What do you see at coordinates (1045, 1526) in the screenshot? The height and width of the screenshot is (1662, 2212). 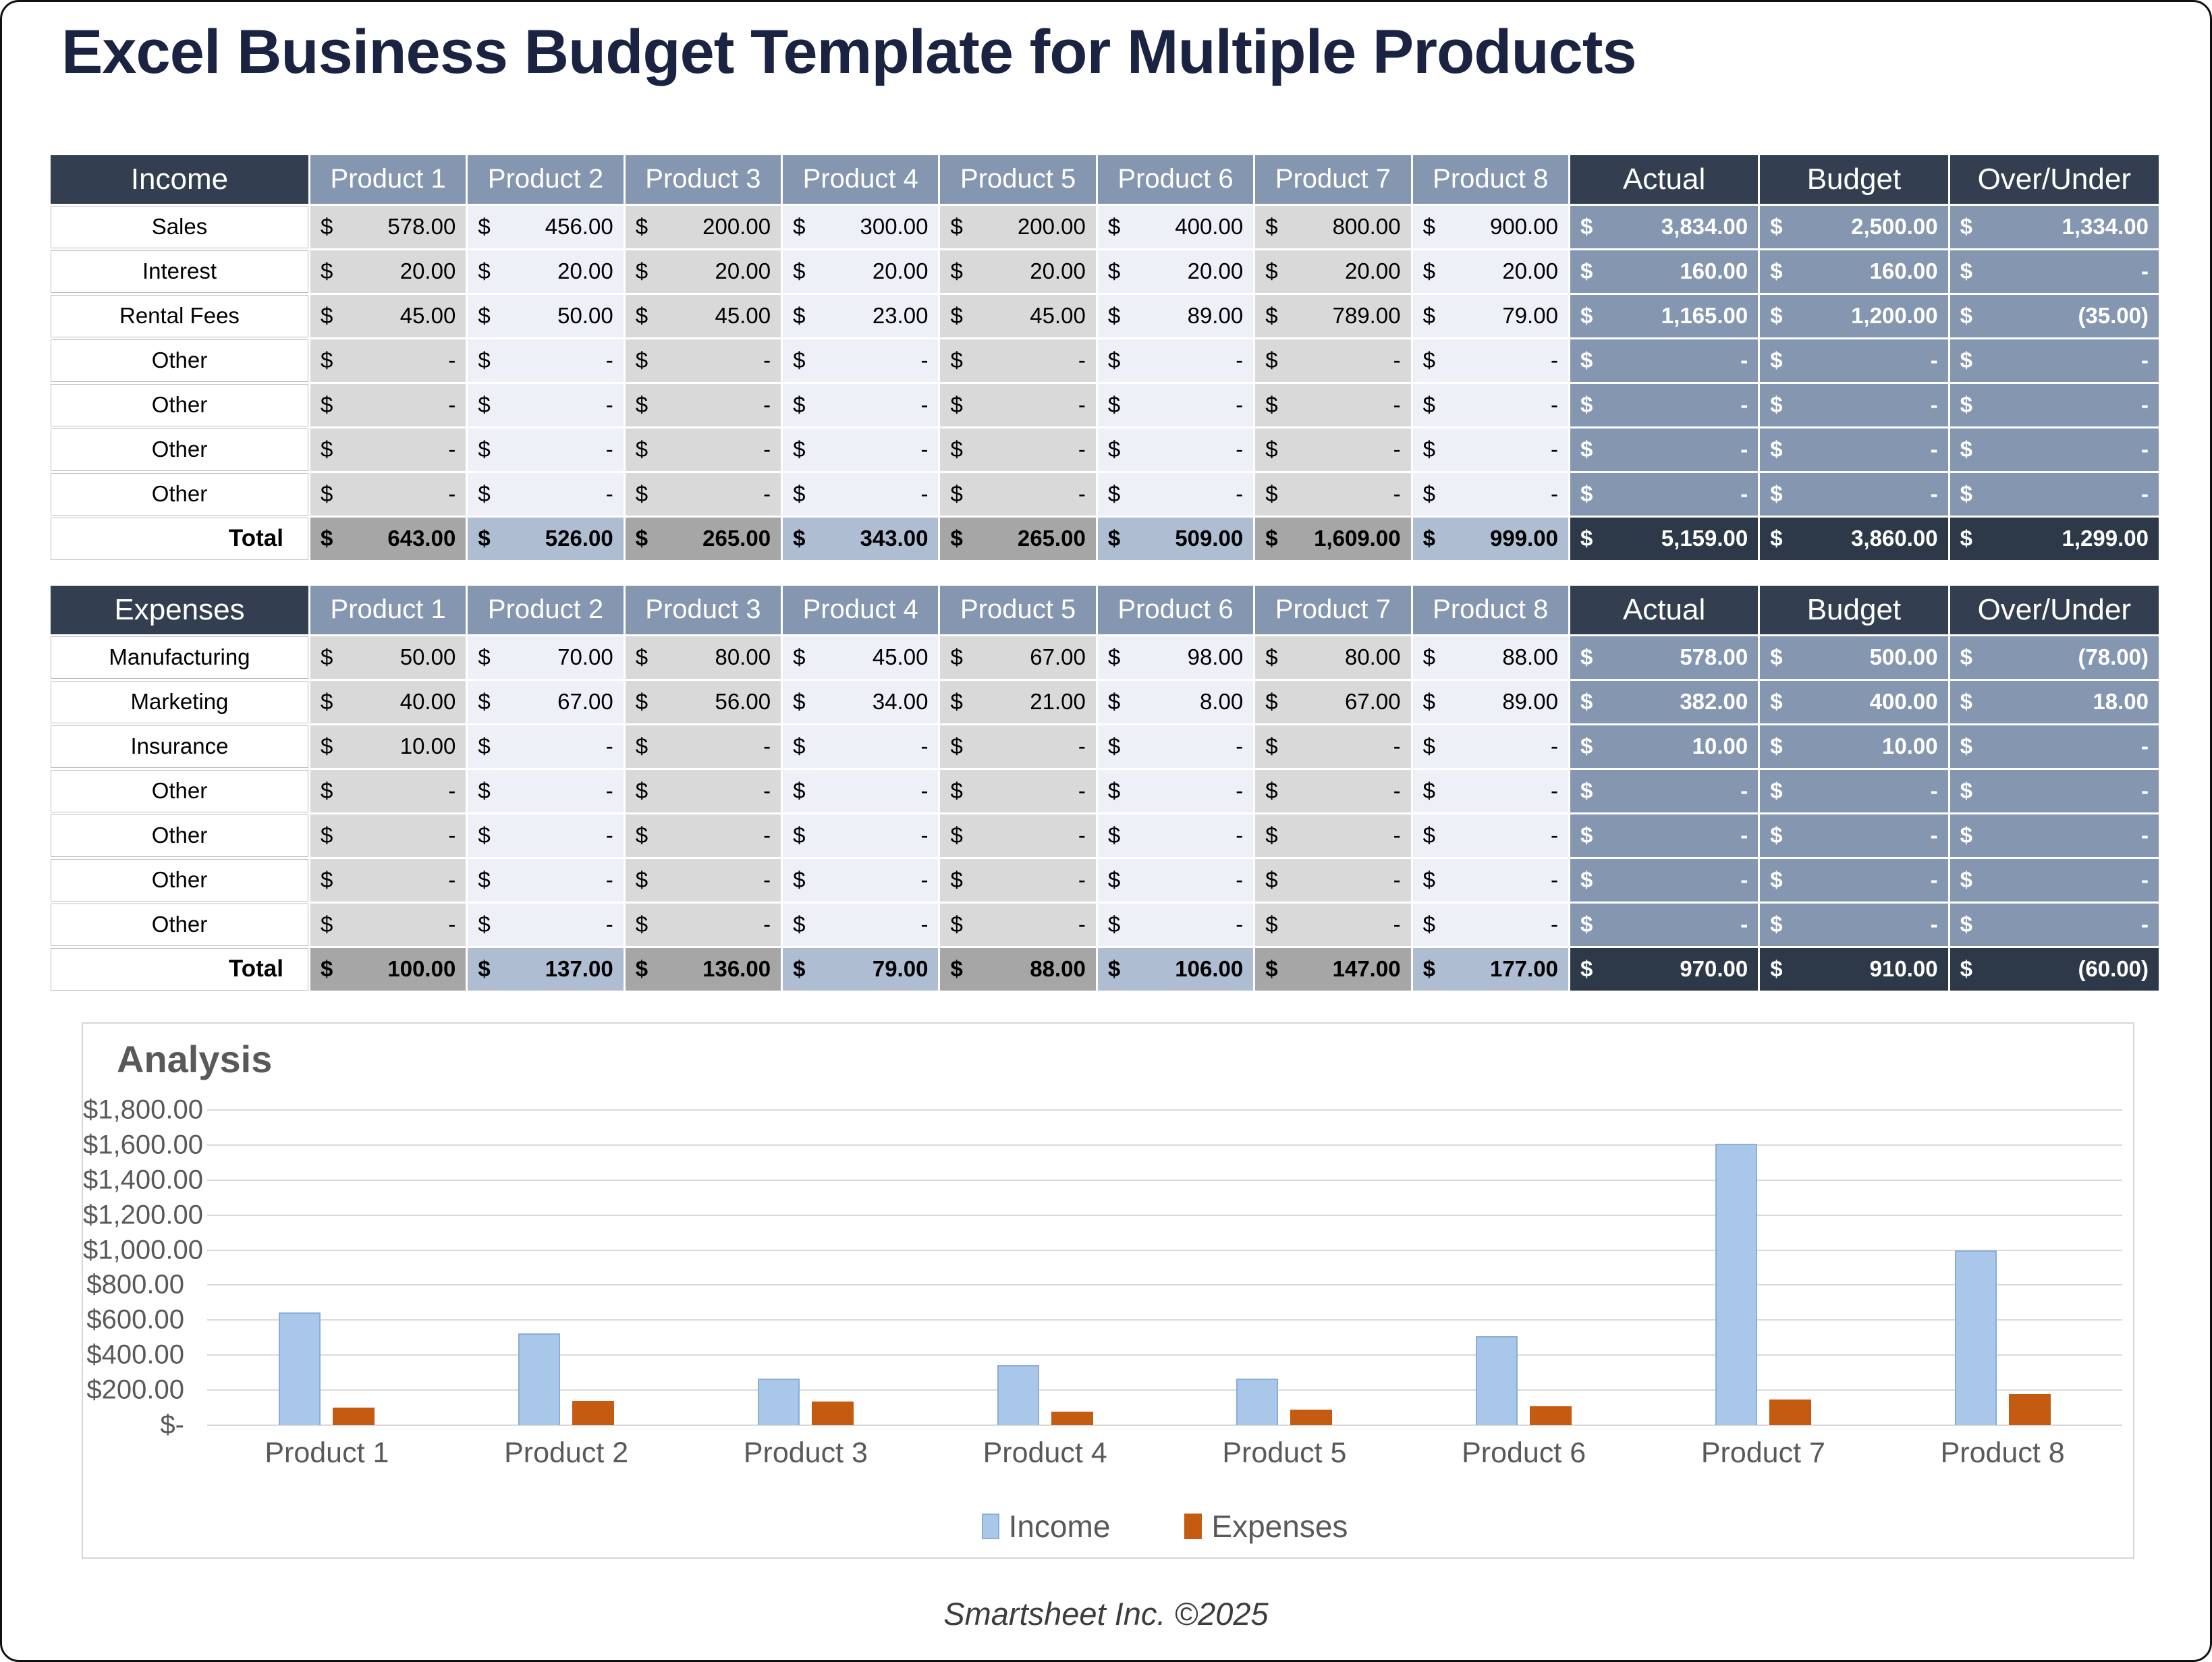 I see `legend-item-income: Income` at bounding box center [1045, 1526].